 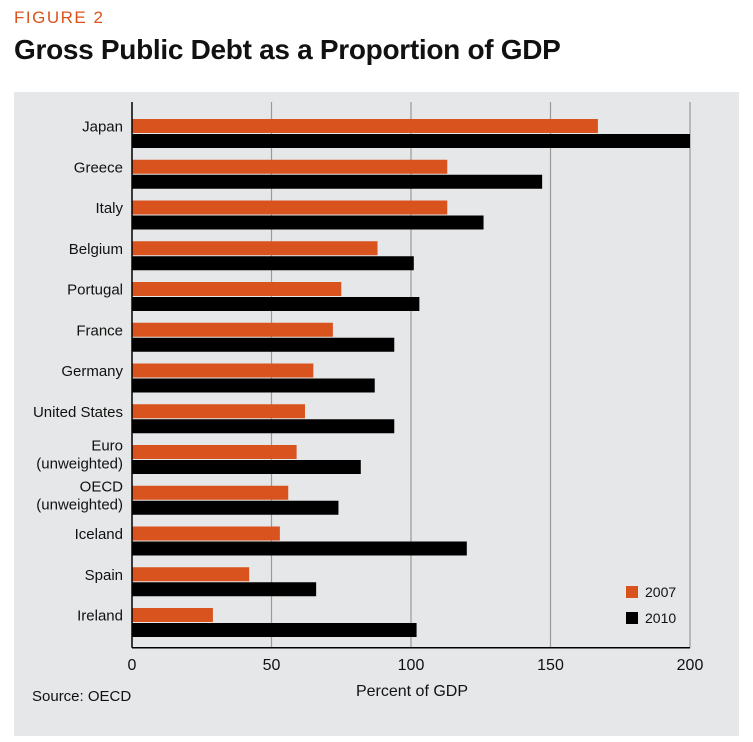 What do you see at coordinates (210, 492) in the screenshot?
I see `bar-2007-oecd-unweighted-` at bounding box center [210, 492].